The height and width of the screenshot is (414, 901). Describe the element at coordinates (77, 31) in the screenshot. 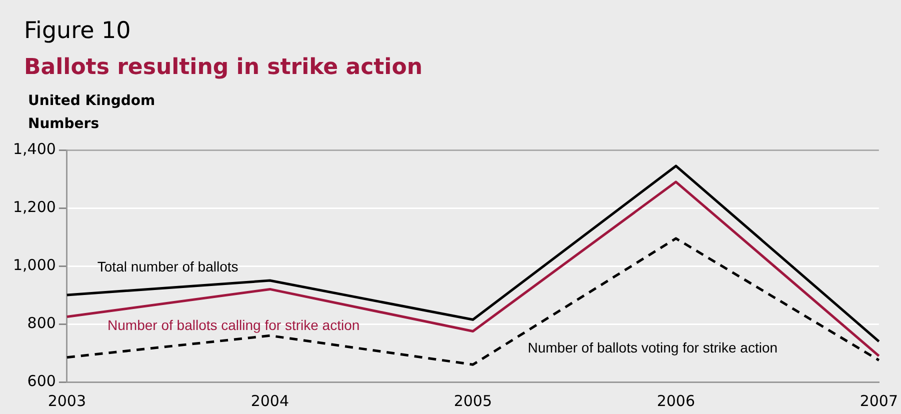

I see `chart-title: Figure 10` at that location.